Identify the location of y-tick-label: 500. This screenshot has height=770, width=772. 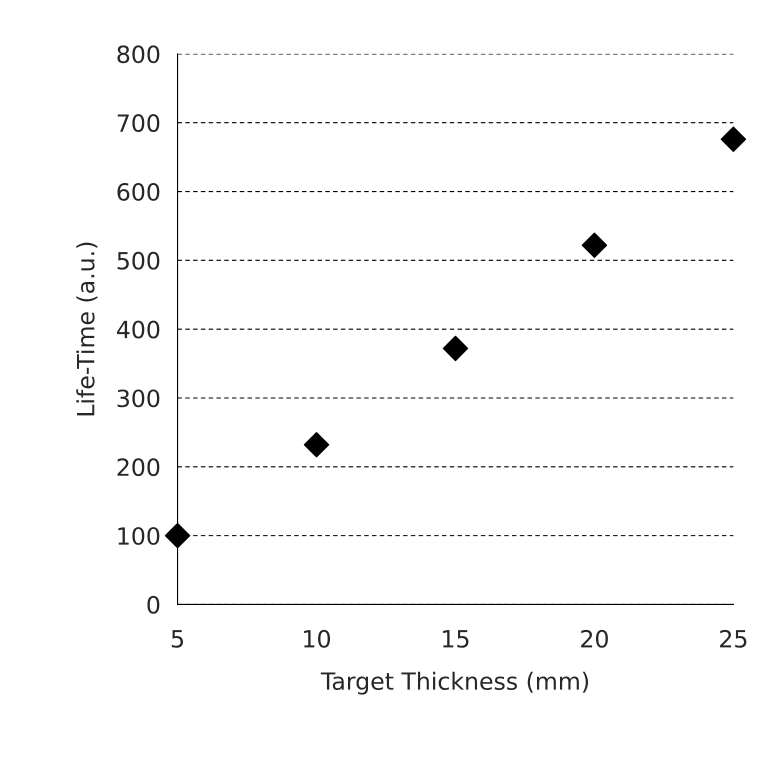
(139, 261).